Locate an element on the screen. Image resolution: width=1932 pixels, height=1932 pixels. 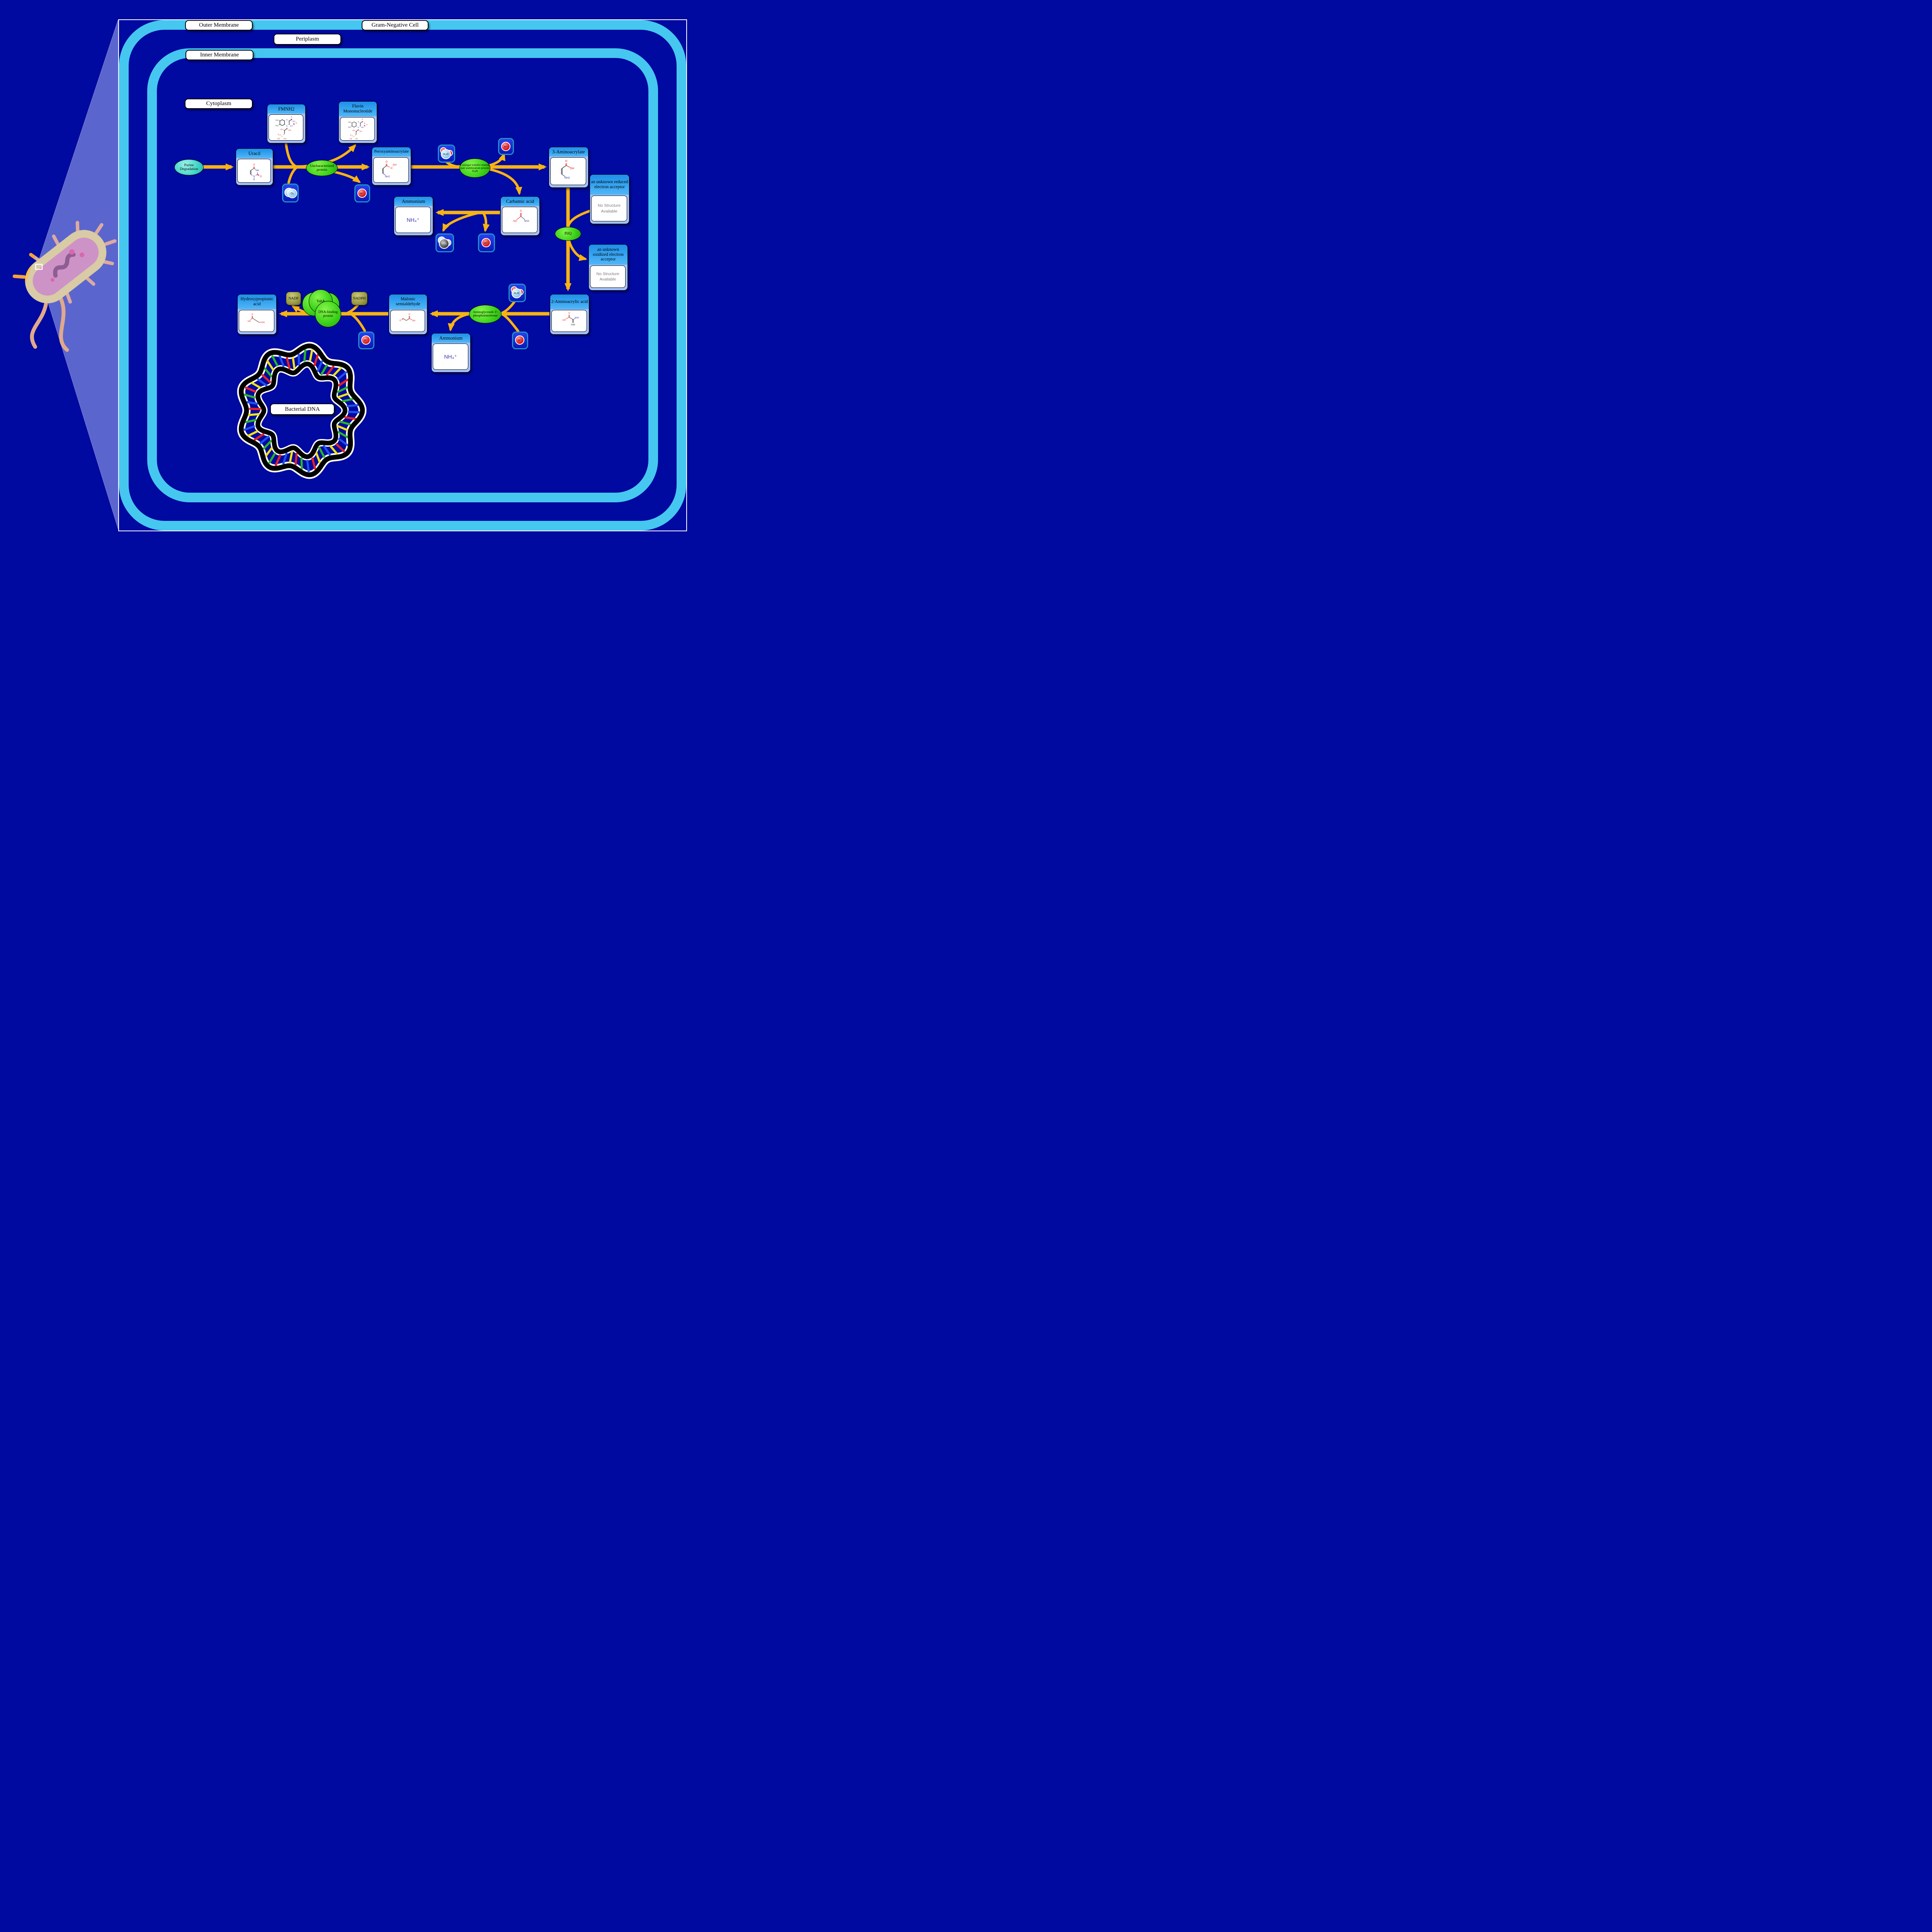
fmn-title: Flavin Mononucleotide is located at coordinates (358, 109).